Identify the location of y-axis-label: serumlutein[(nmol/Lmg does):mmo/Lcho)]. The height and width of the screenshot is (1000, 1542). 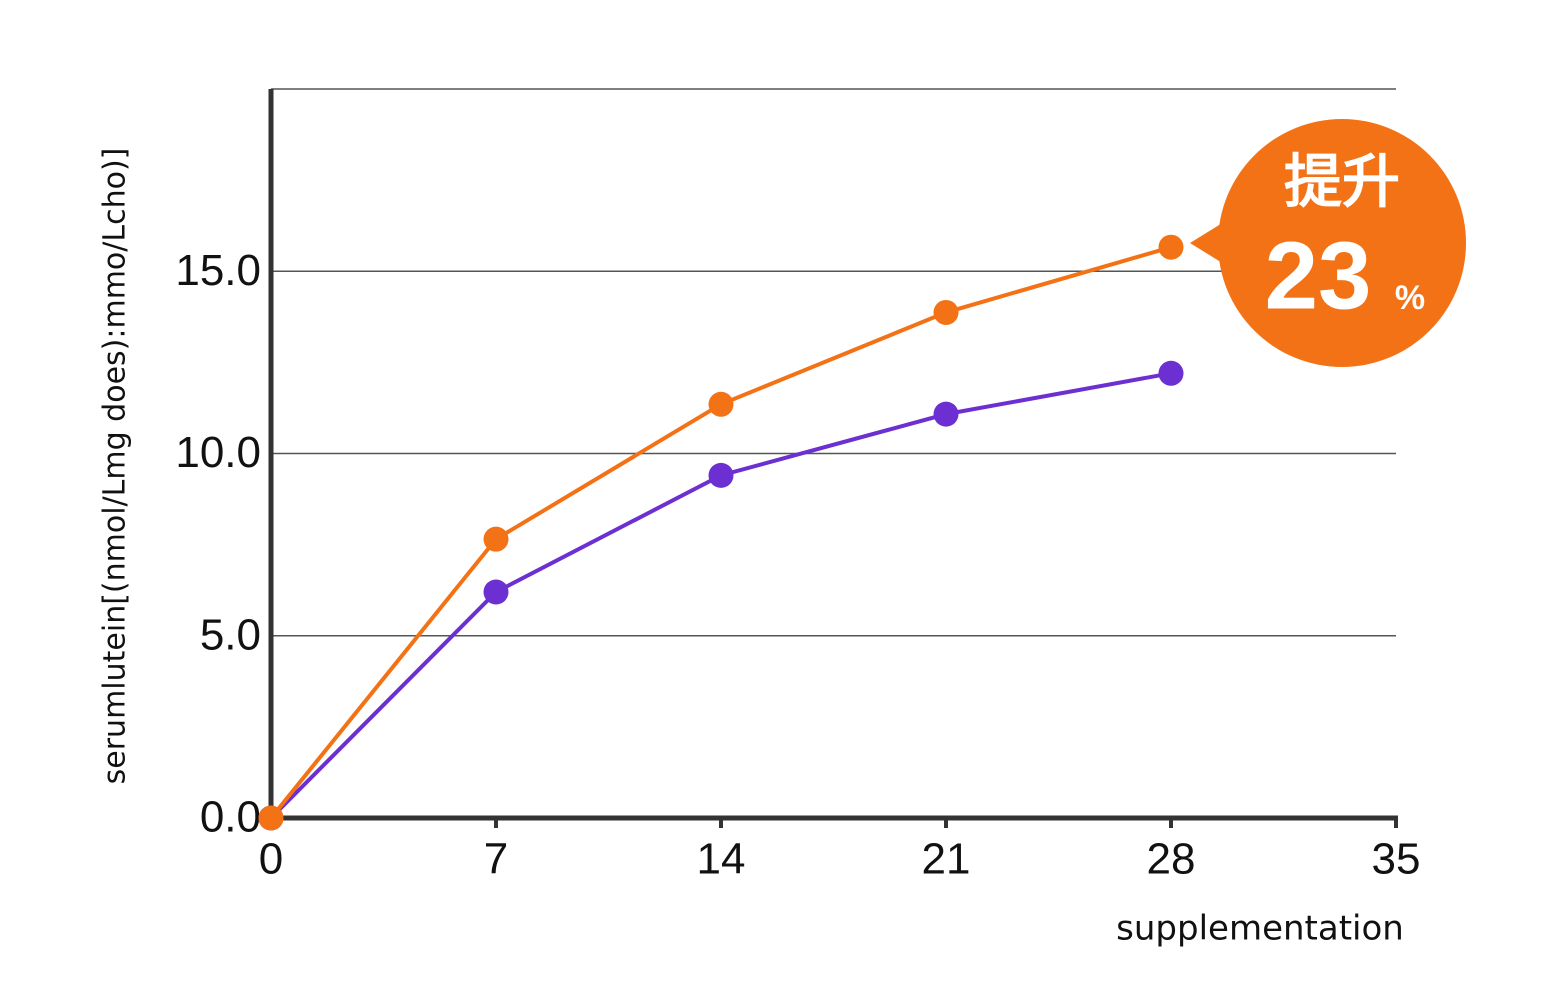
(115, 466).